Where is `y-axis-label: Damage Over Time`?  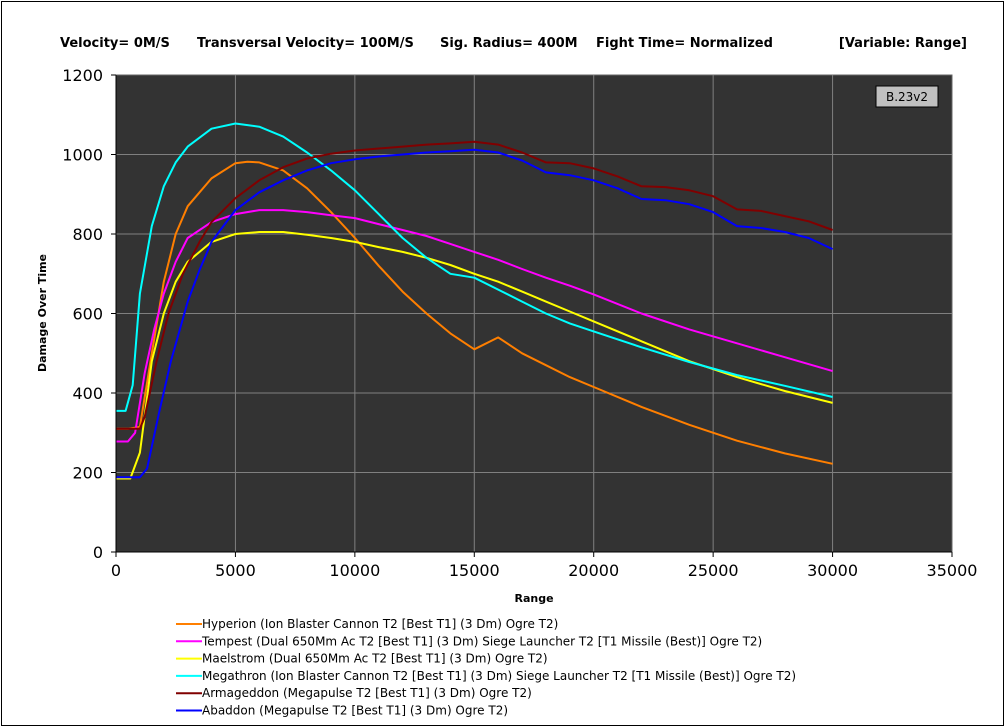
y-axis-label: Damage Over Time is located at coordinates (42, 313).